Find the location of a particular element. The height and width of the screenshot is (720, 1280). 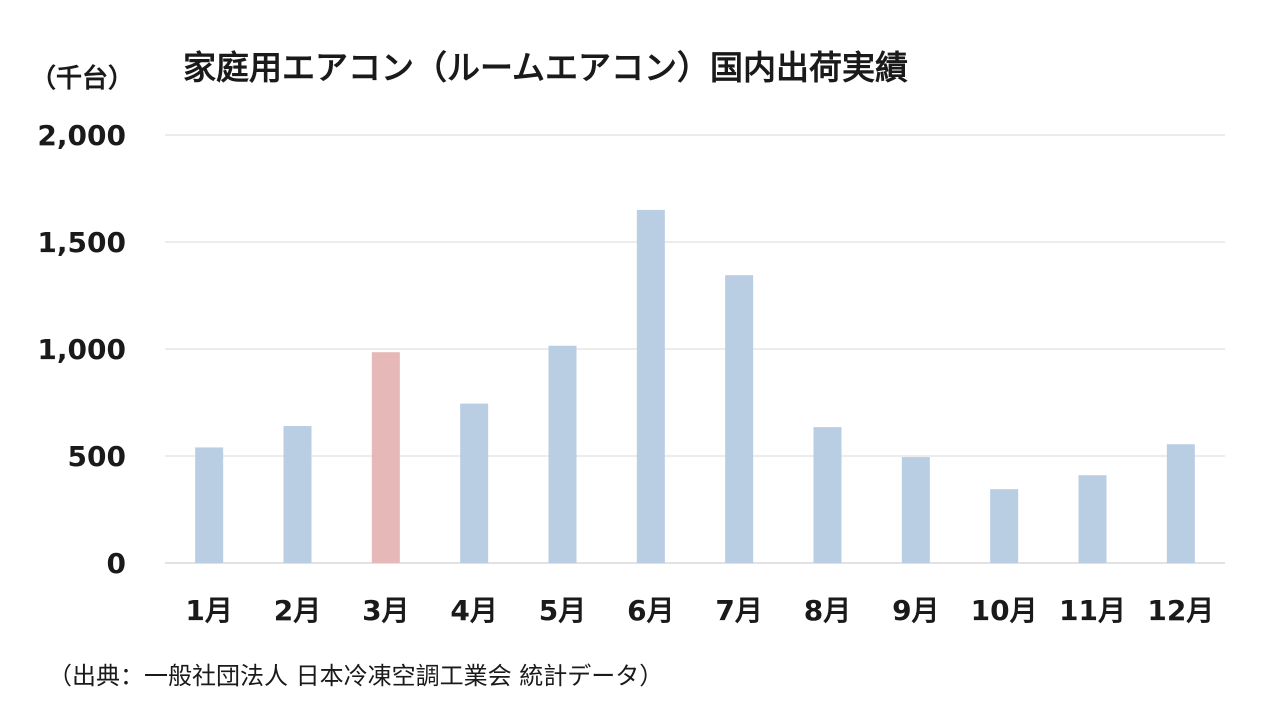

y-axis-ticks: 0 500 1,000 1,500 2,000 is located at coordinates (81, 349).